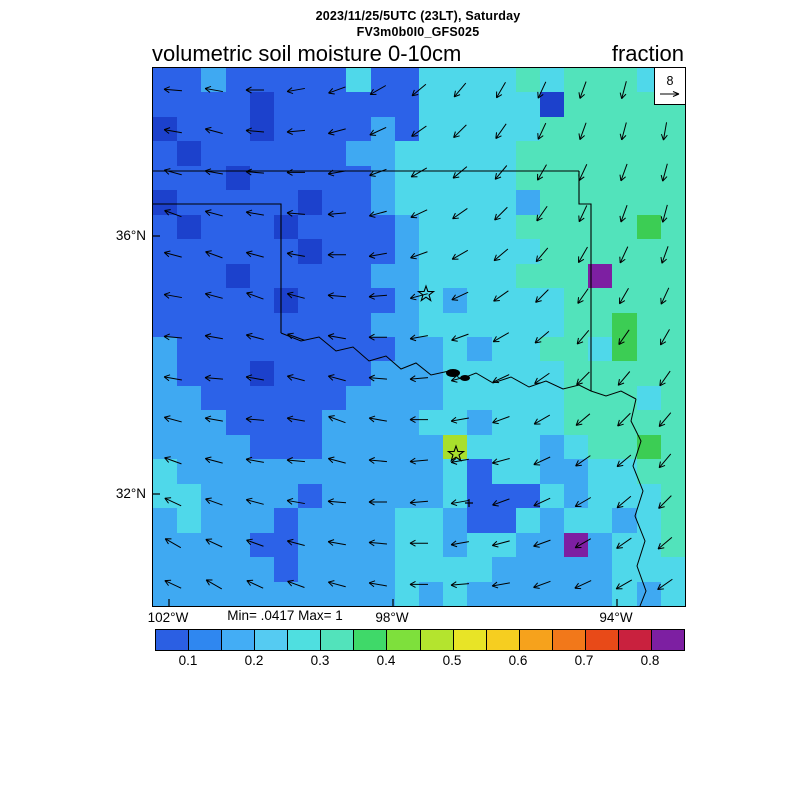 The width and height of the screenshot is (800, 800). I want to click on plot-title: volumetric soil moisture 0-10cm, so click(307, 53).